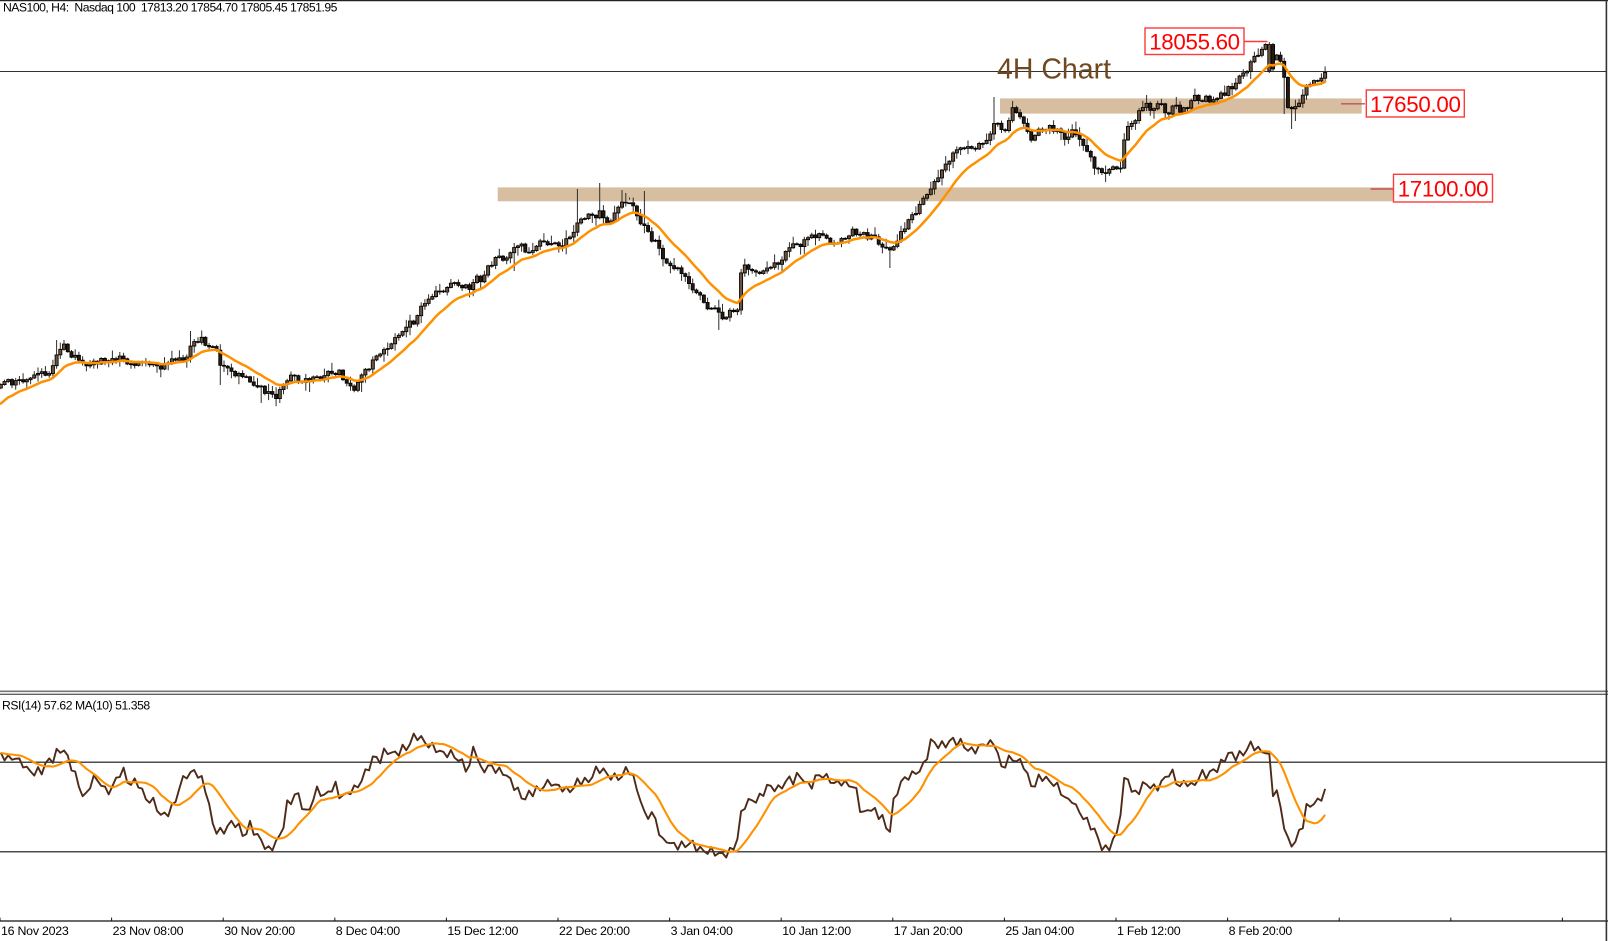 The width and height of the screenshot is (1608, 941). Describe the element at coordinates (76, 706) in the screenshot. I see `svg-text: RSI(14) 57.62 MA(10) 51.358` at that location.